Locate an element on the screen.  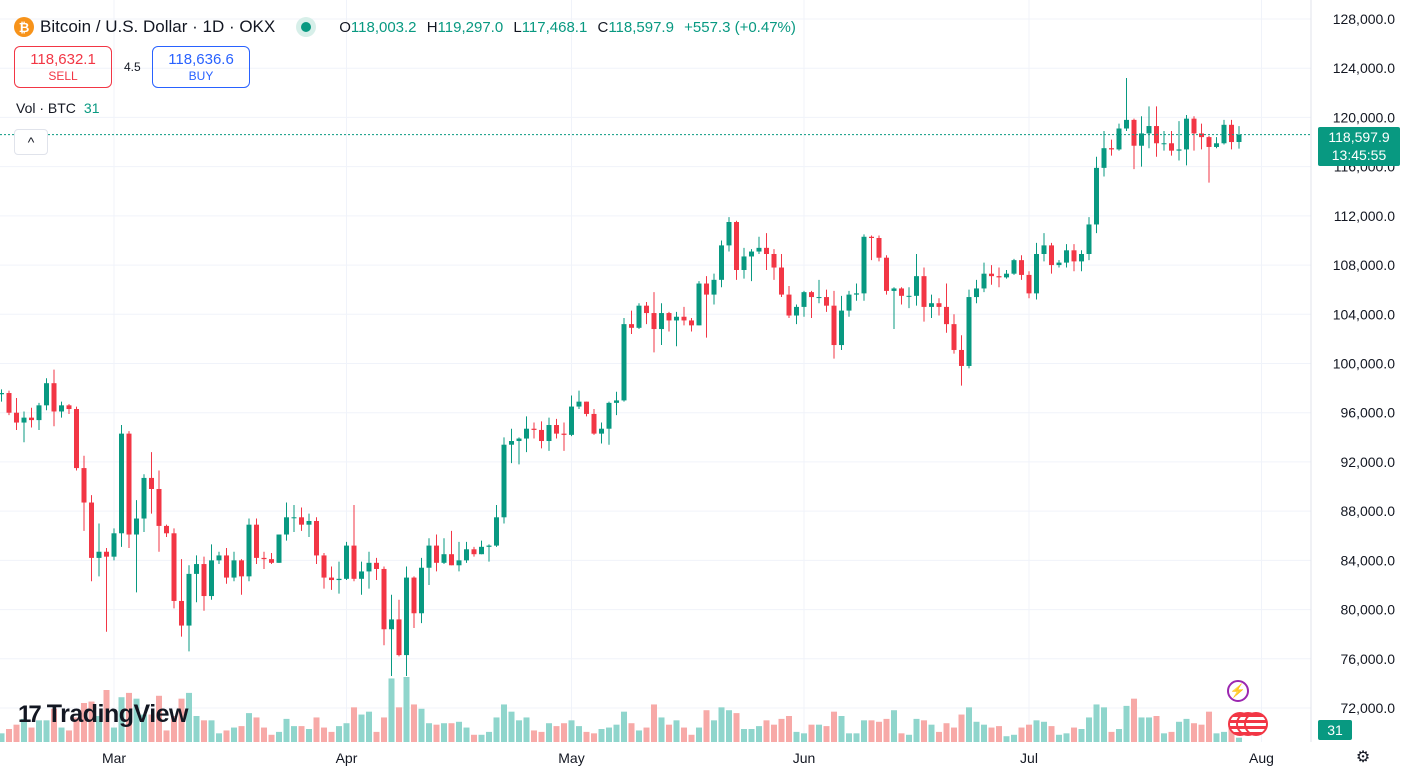
tradingview-logo-text: TradingView is located at coordinates (117, 714).